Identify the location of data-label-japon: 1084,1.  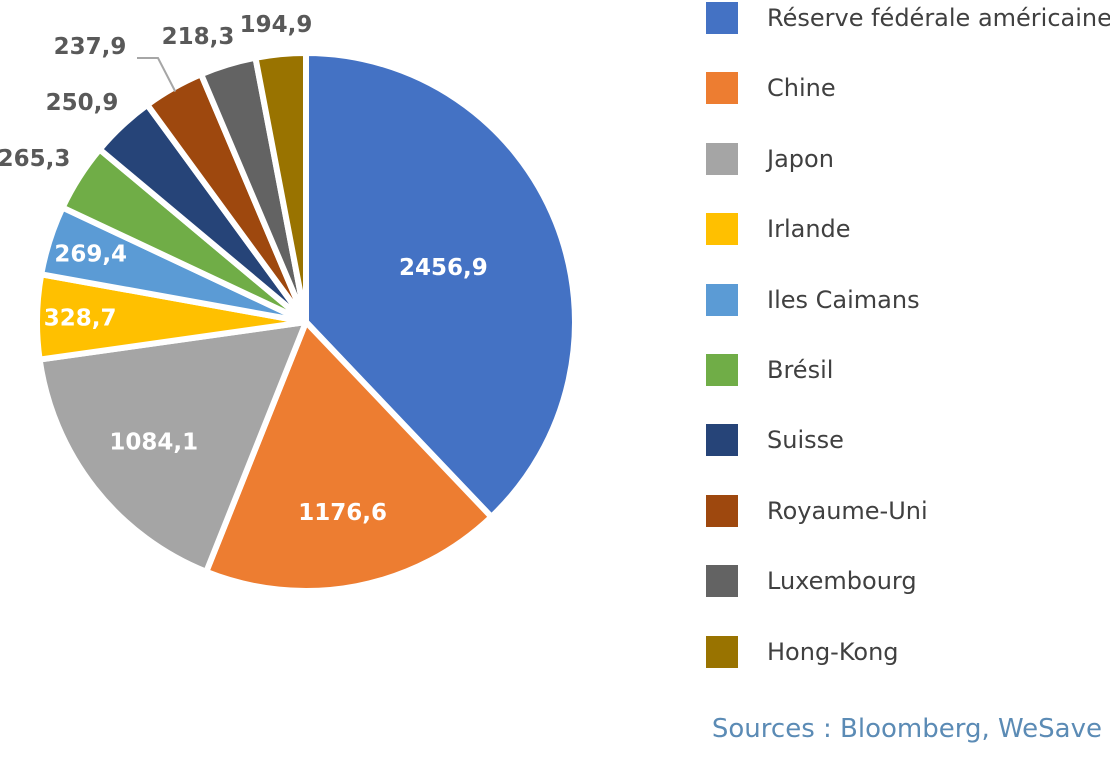
(153, 443).